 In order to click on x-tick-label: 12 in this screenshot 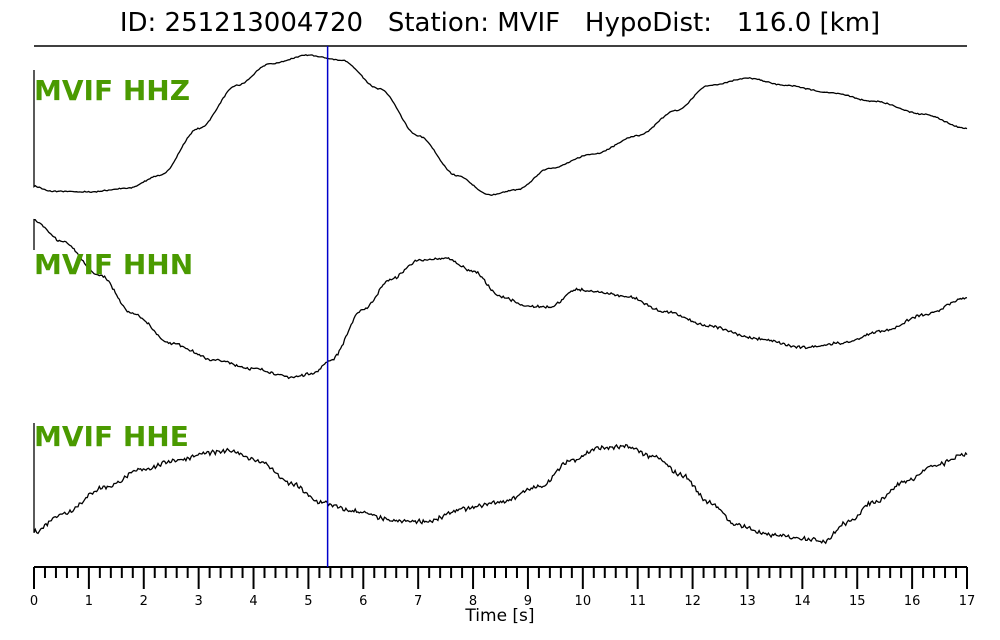, I will do `click(692, 601)`.